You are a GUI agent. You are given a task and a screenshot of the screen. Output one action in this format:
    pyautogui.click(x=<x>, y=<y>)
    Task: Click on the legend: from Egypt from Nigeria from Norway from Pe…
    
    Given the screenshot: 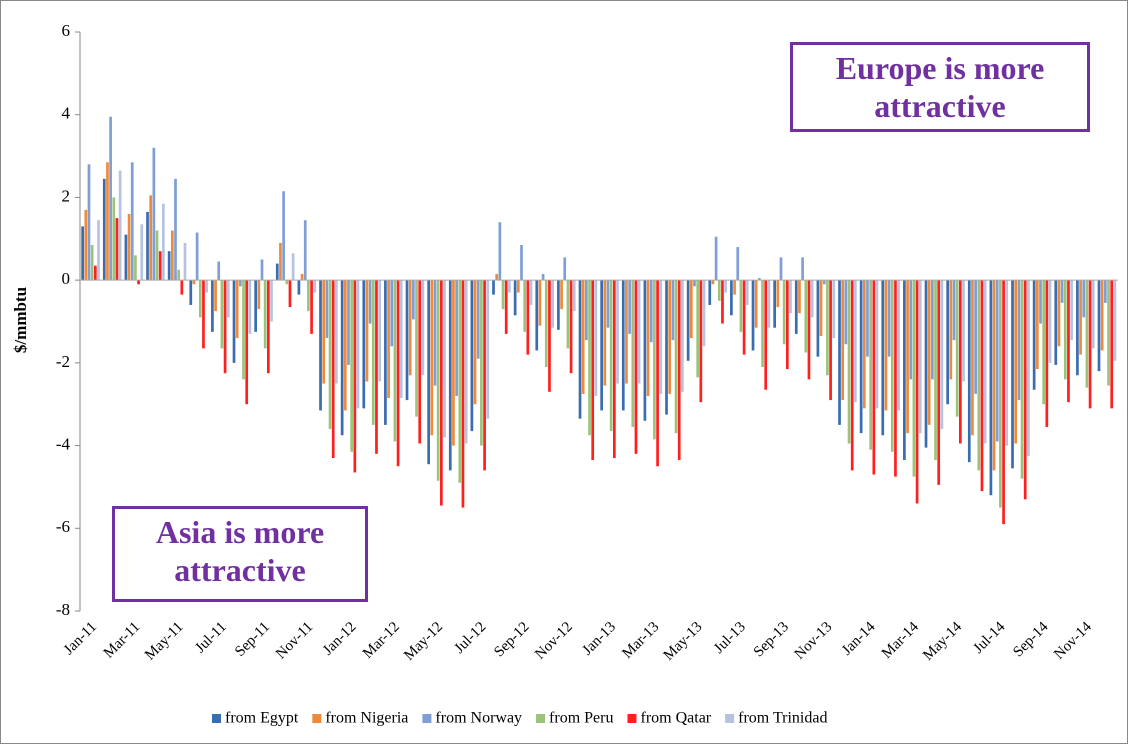 What is the action you would take?
    pyautogui.click(x=519, y=718)
    